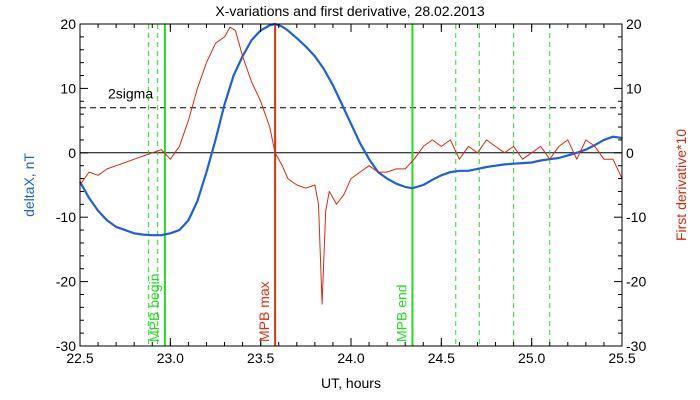 This screenshot has height=400, width=700. Describe the element at coordinates (441, 358) in the screenshot. I see `x-tick-label: 24.5` at that location.